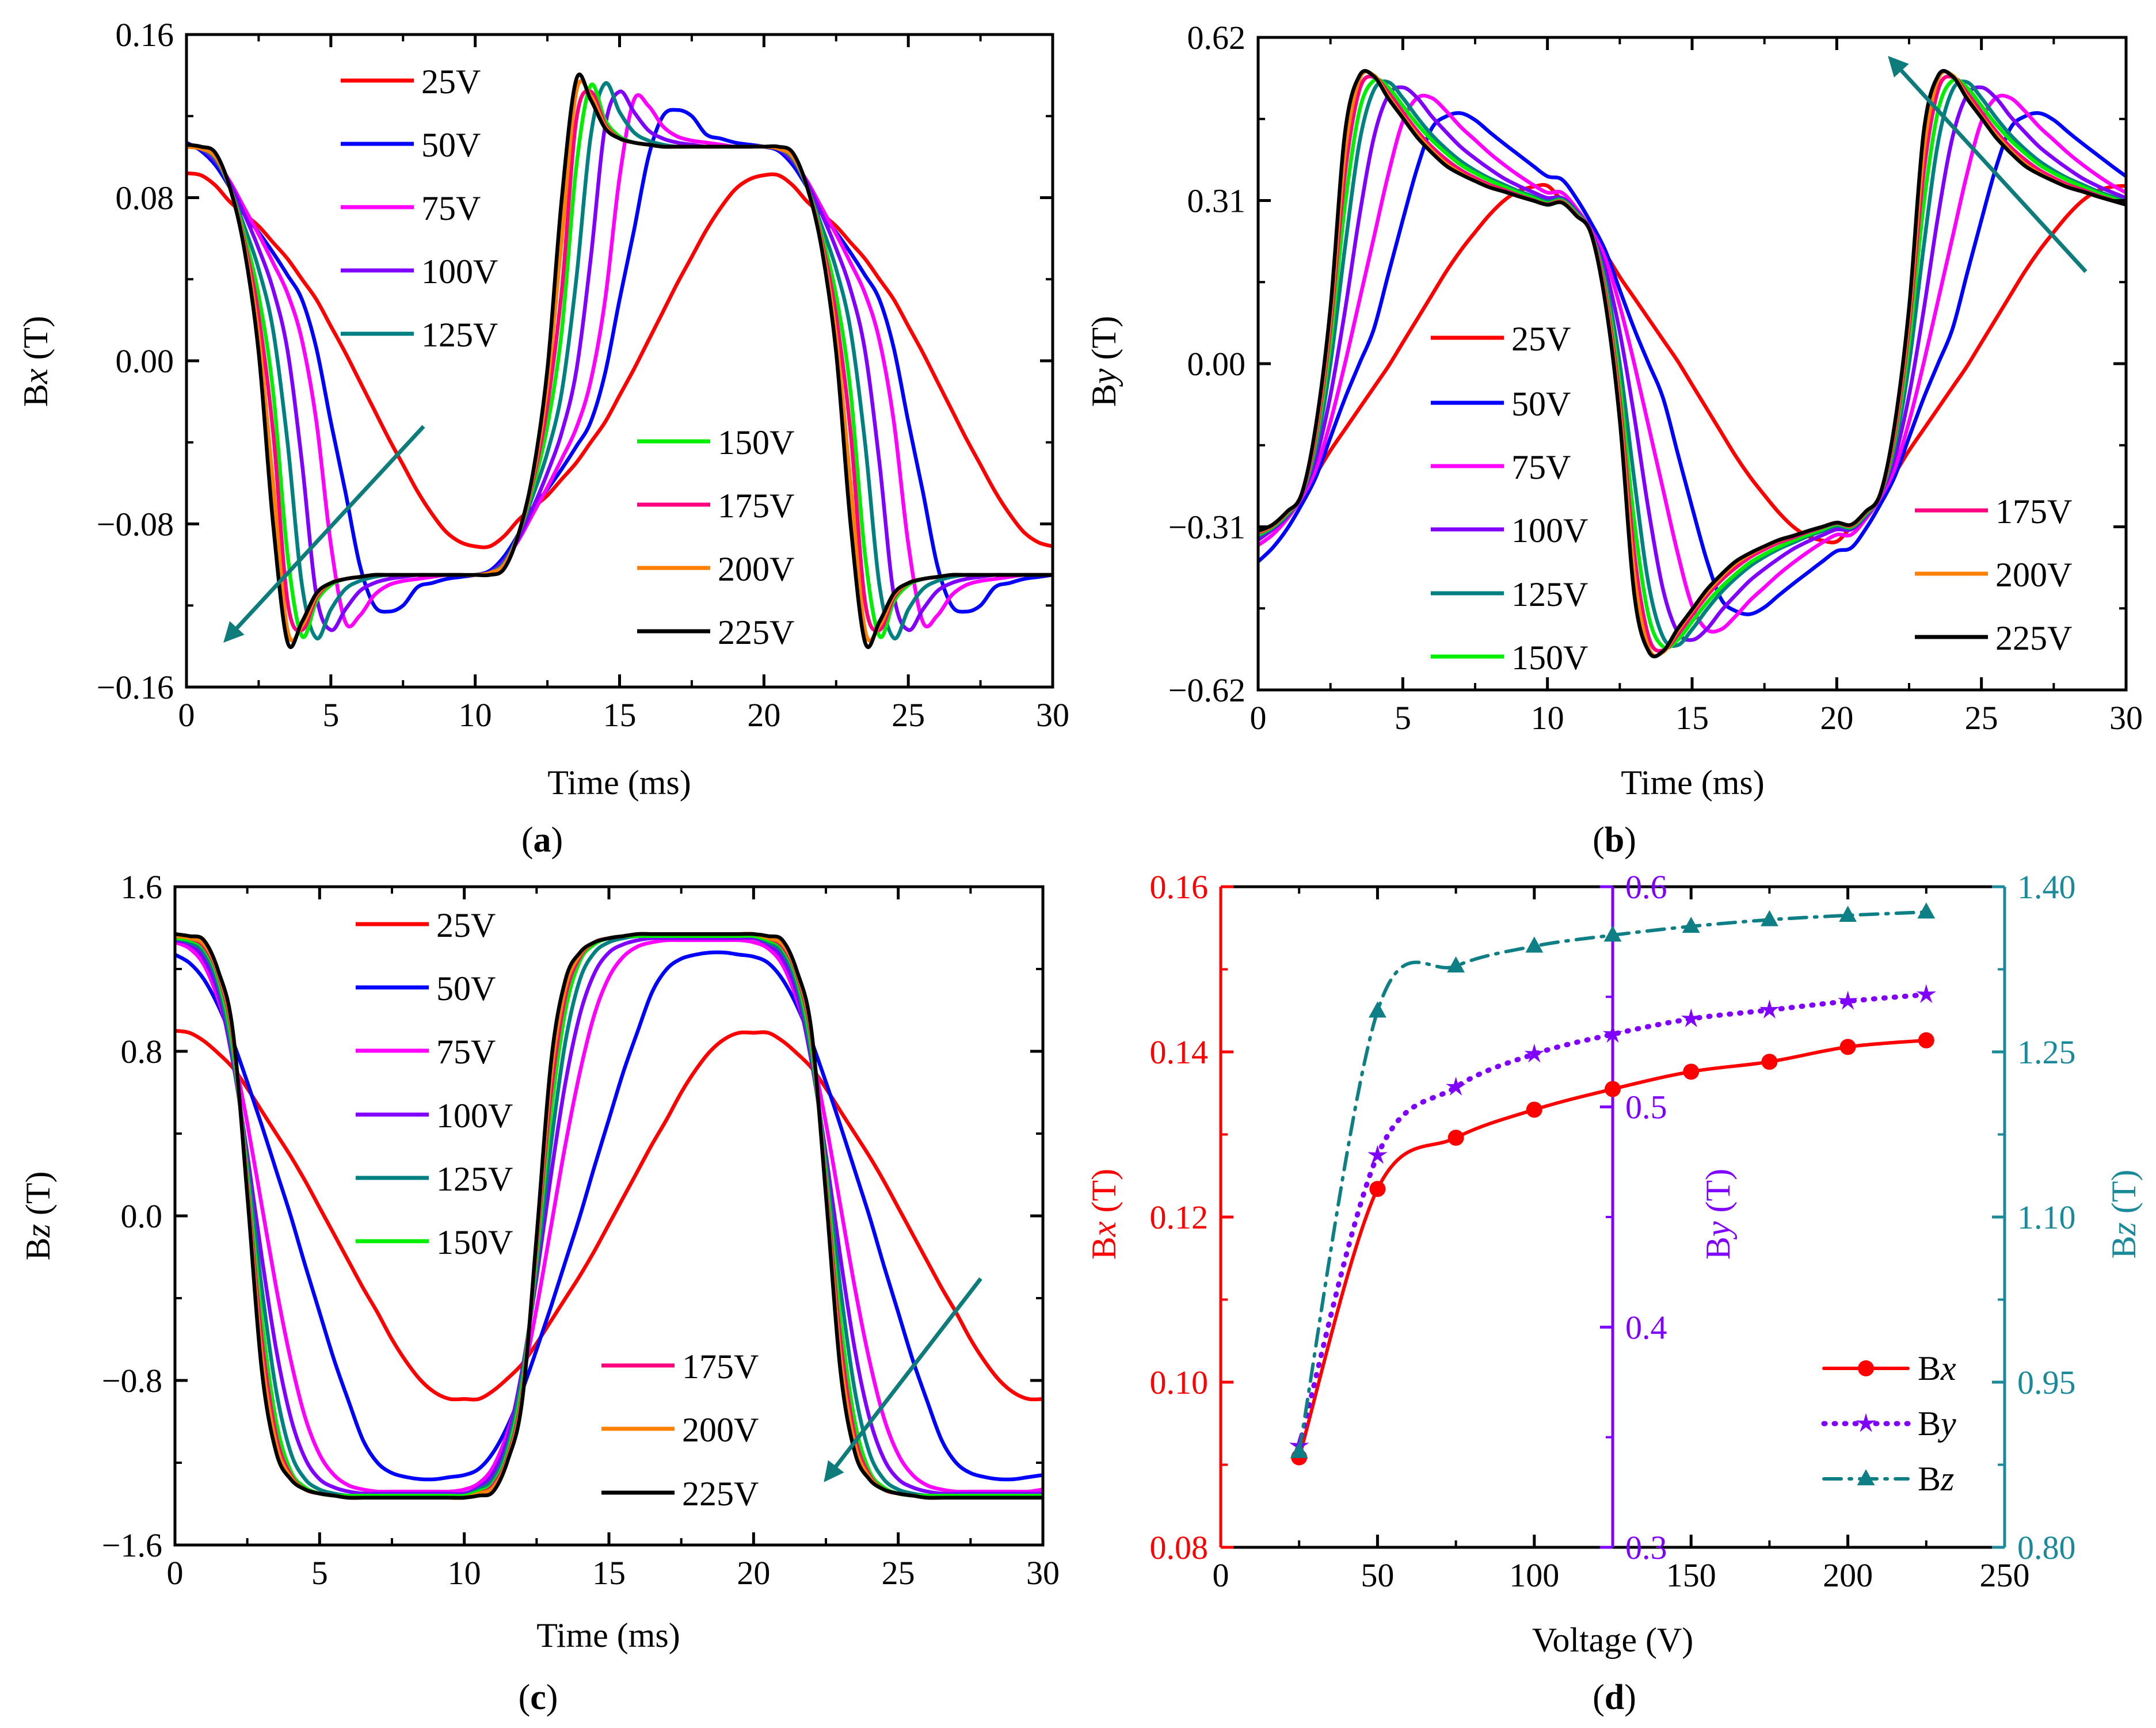 This screenshot has height=1728, width=2156. Describe the element at coordinates (145, 35) in the screenshot. I see `y-tick-label: 0.16` at that location.